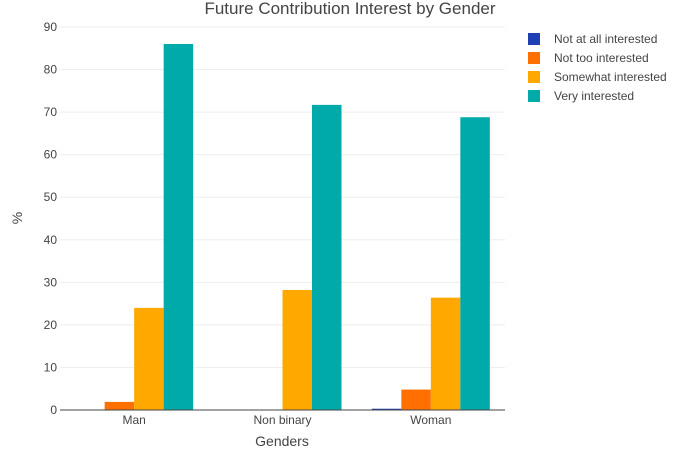  I want to click on bar-not-too-interested-woman, so click(416, 399).